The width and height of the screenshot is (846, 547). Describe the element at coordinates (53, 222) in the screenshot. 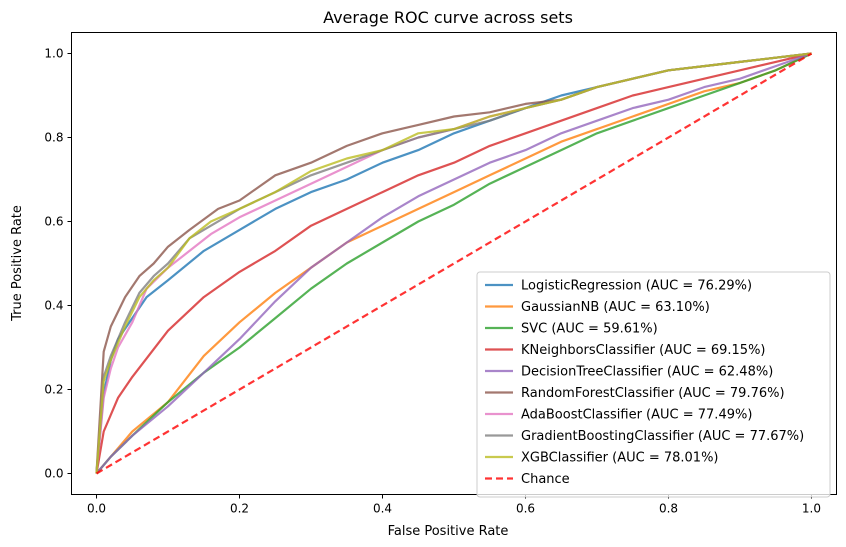

I see `y-tick-label: 0.6` at that location.